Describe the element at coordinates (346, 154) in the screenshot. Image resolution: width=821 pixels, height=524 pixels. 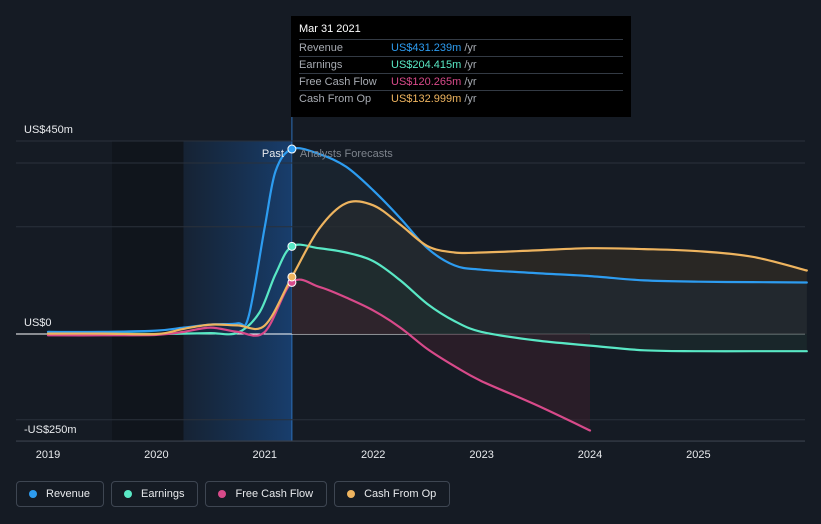
I see `forecast-label: Analysts Forecasts` at that location.